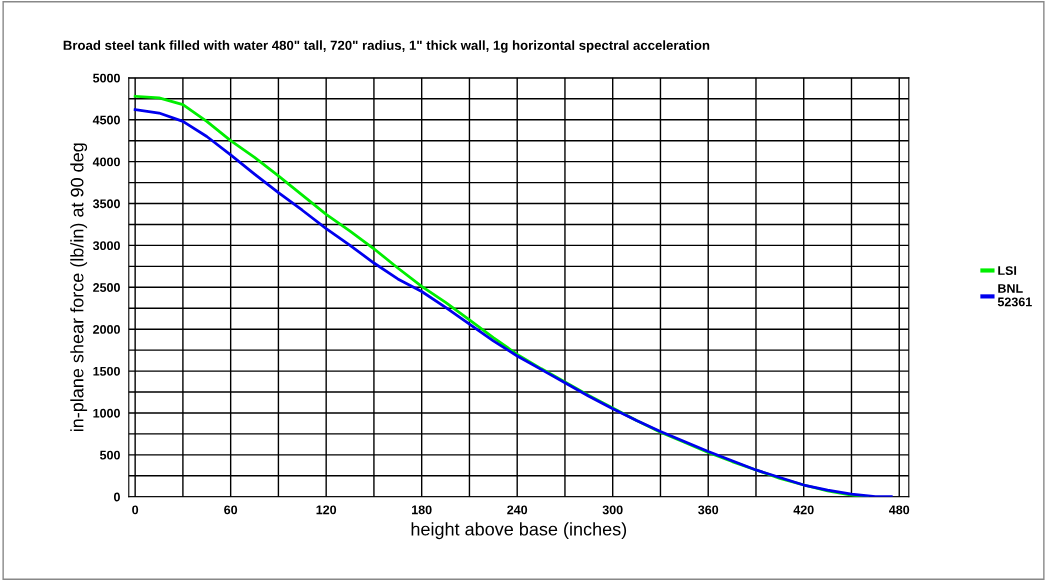 The width and height of the screenshot is (1047, 581). What do you see at coordinates (422, 510) in the screenshot?
I see `x-tick-label: 180` at bounding box center [422, 510].